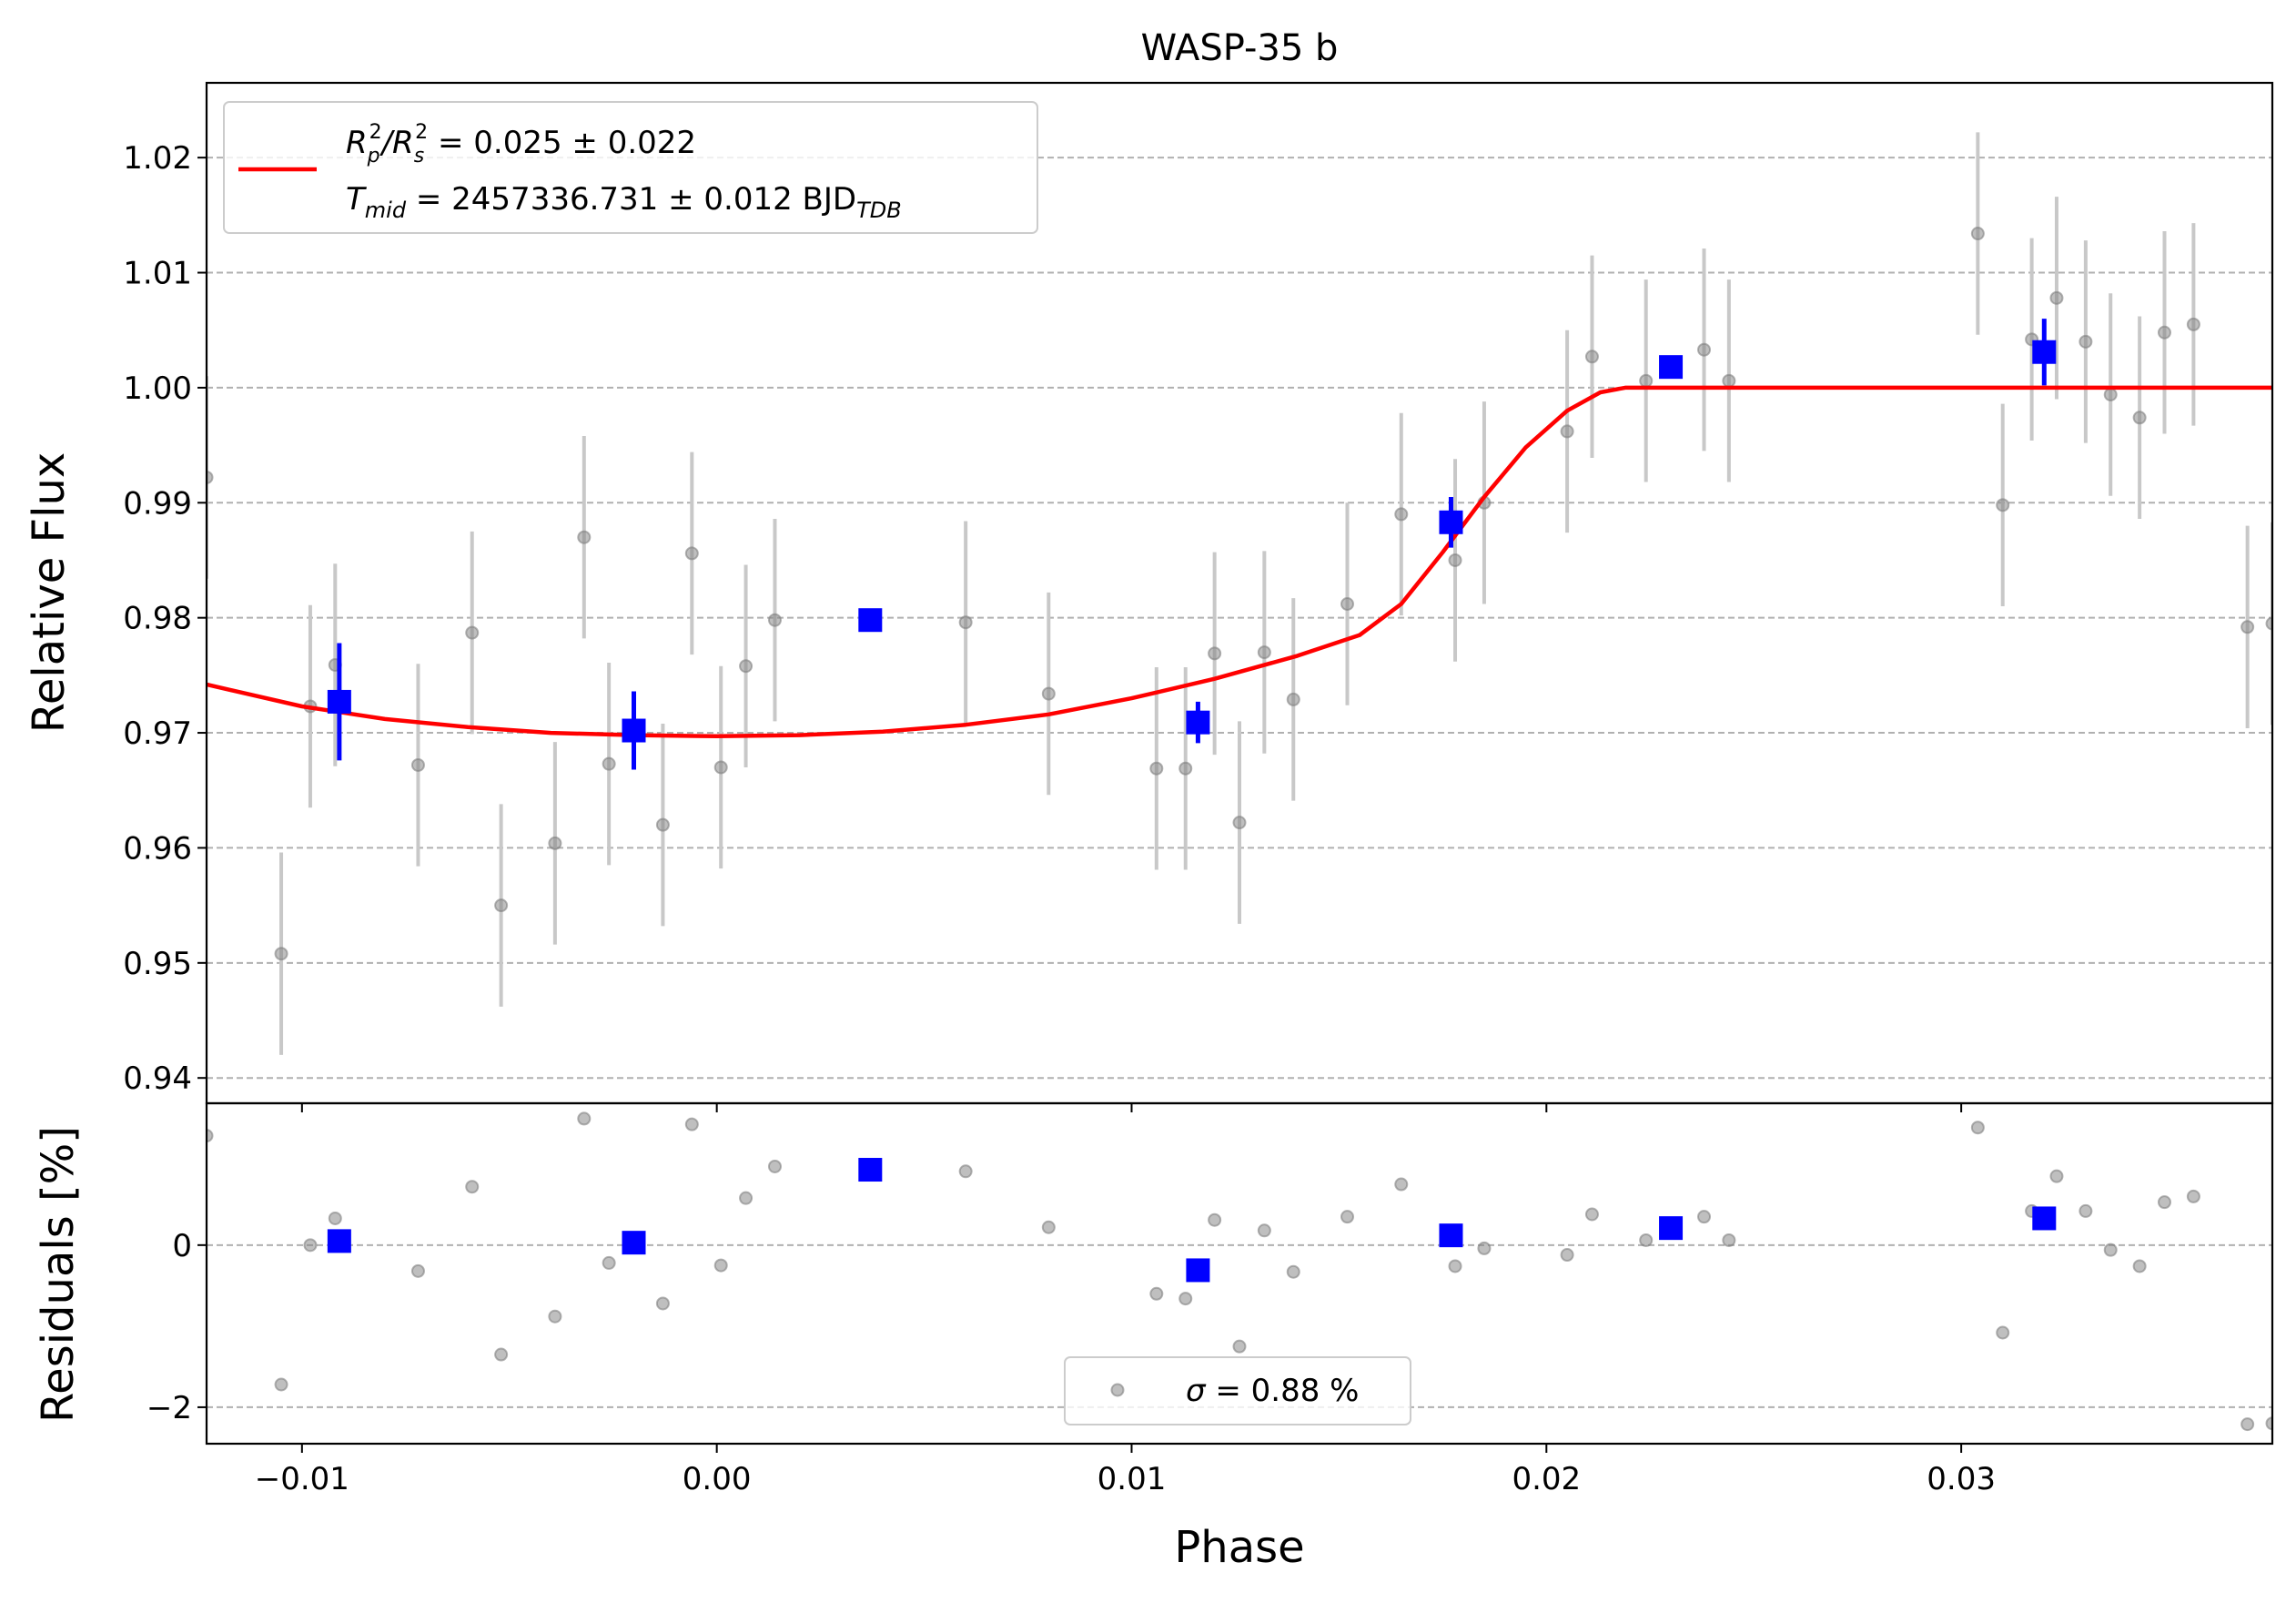 Image resolution: width=2296 pixels, height=1603 pixels. What do you see at coordinates (182, 1246) in the screenshot?
I see `residual-y-tick-label: 0` at bounding box center [182, 1246].